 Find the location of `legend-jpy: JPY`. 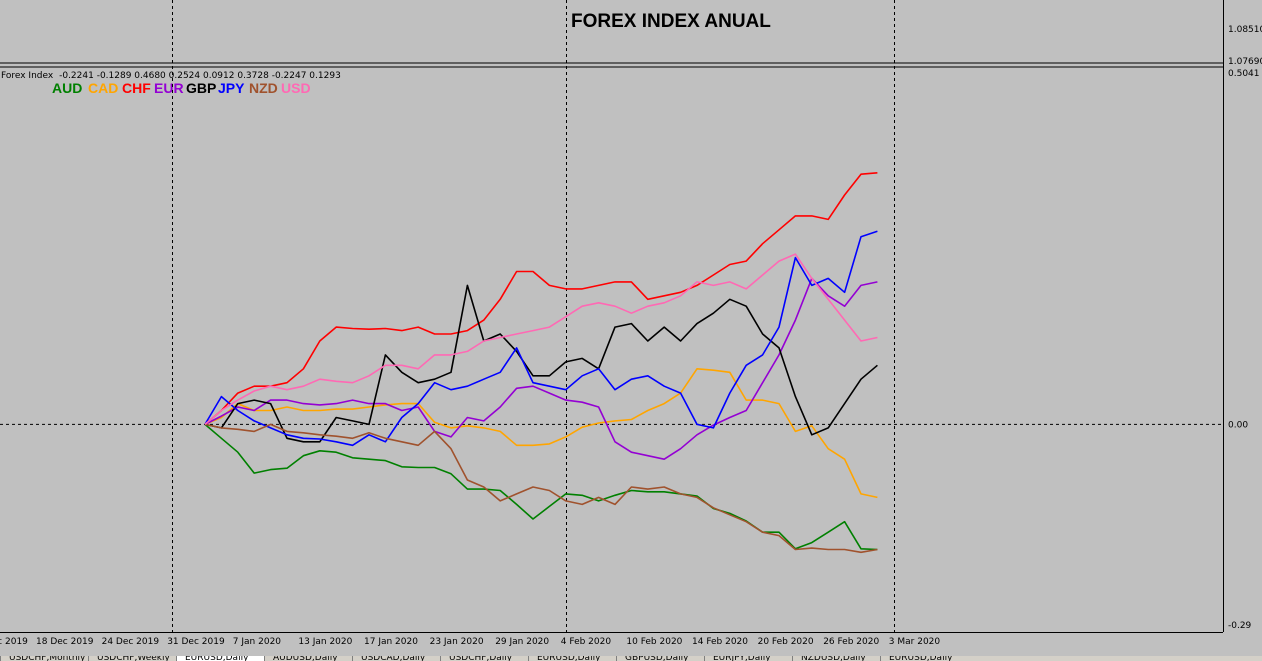

legend-jpy: JPY is located at coordinates (231, 88).